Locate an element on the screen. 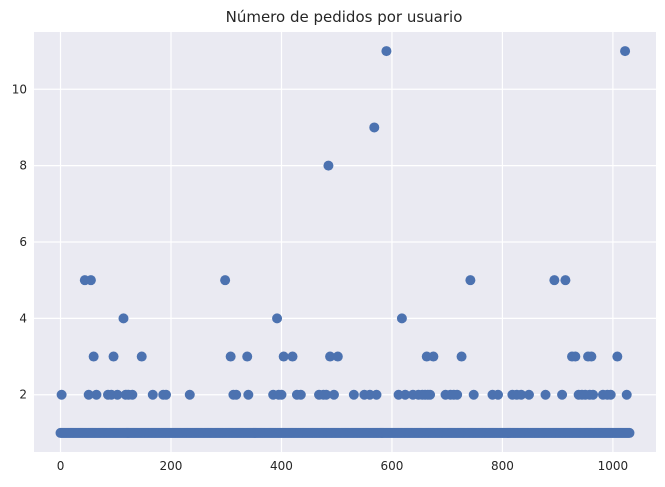  y-tick-label: 10 is located at coordinates (19, 89).